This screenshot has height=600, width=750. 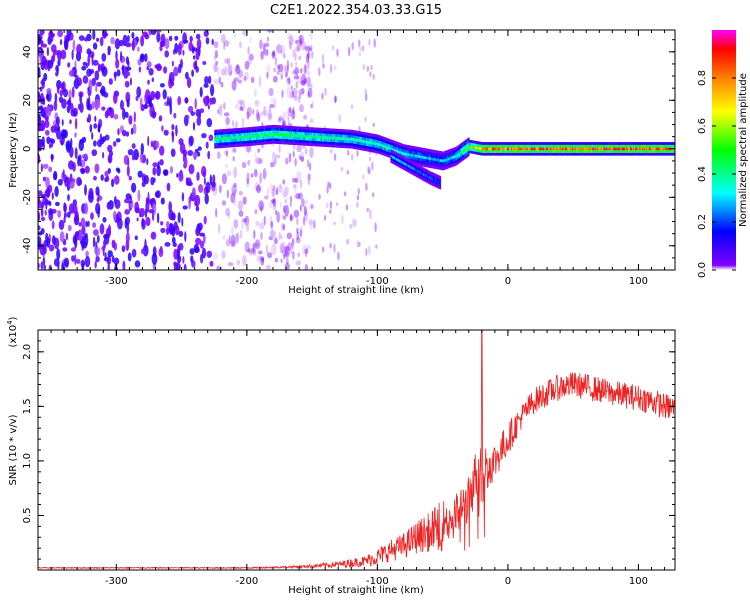 What do you see at coordinates (247, 581) in the screenshot?
I see `x-tick-label: -200` at bounding box center [247, 581].